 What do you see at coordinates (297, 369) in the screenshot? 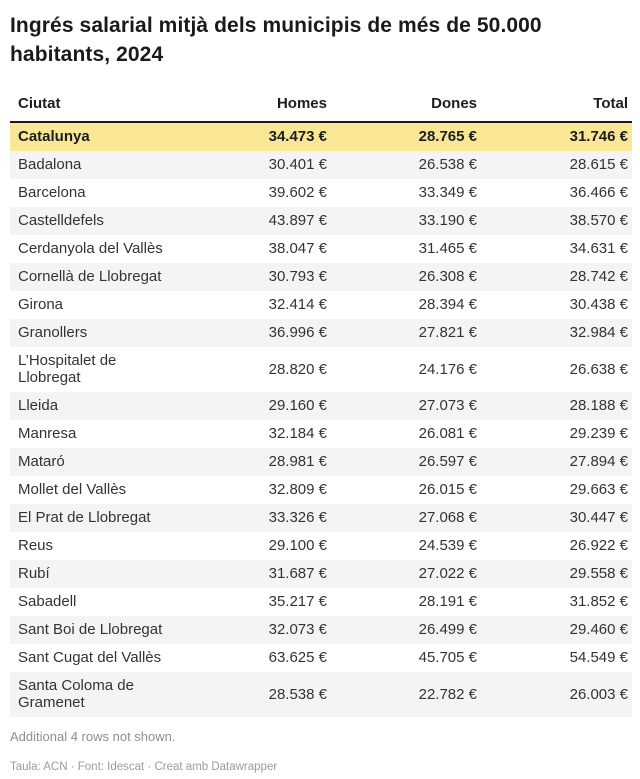
I see `homes-cell: 28.820 €` at bounding box center [297, 369].